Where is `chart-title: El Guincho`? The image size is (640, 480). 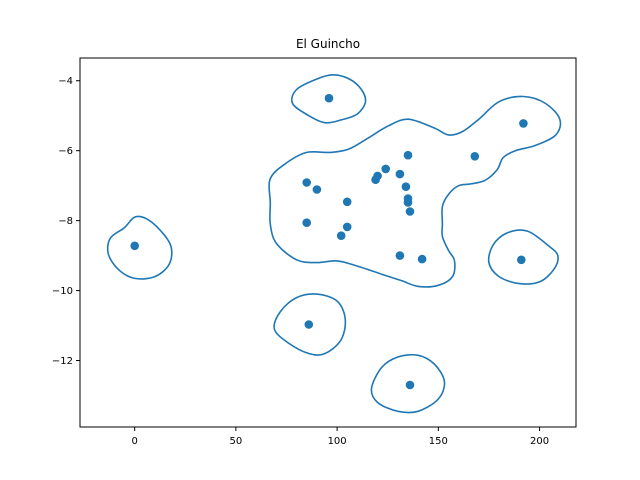
chart-title: El Guincho is located at coordinates (328, 44).